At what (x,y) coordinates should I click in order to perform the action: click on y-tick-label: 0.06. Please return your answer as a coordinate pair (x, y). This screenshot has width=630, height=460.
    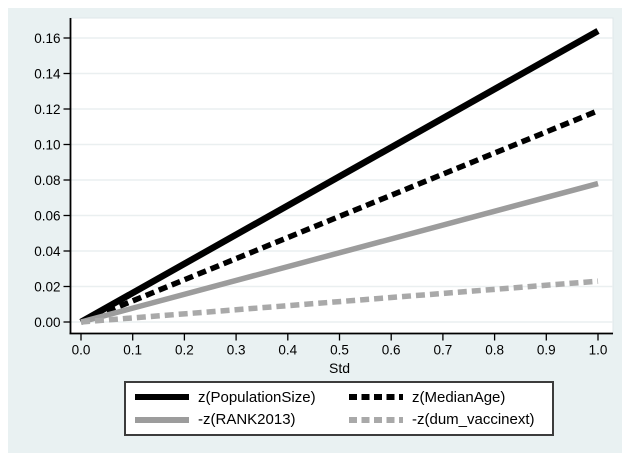
    Looking at the image, I should click on (47, 216).